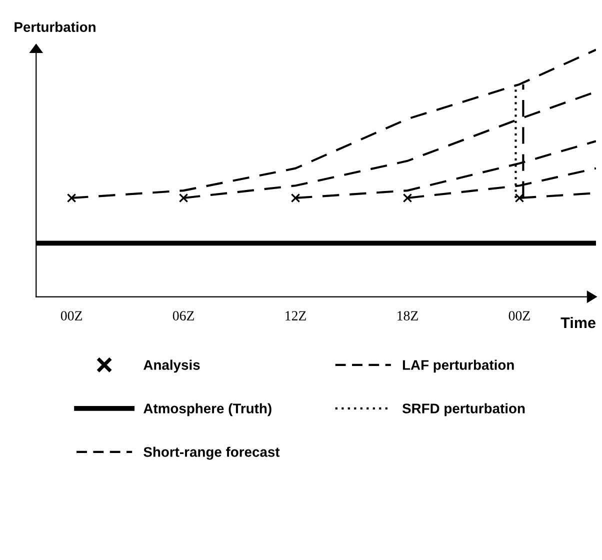  I want to click on x-tick-label: 06Z, so click(183, 315).